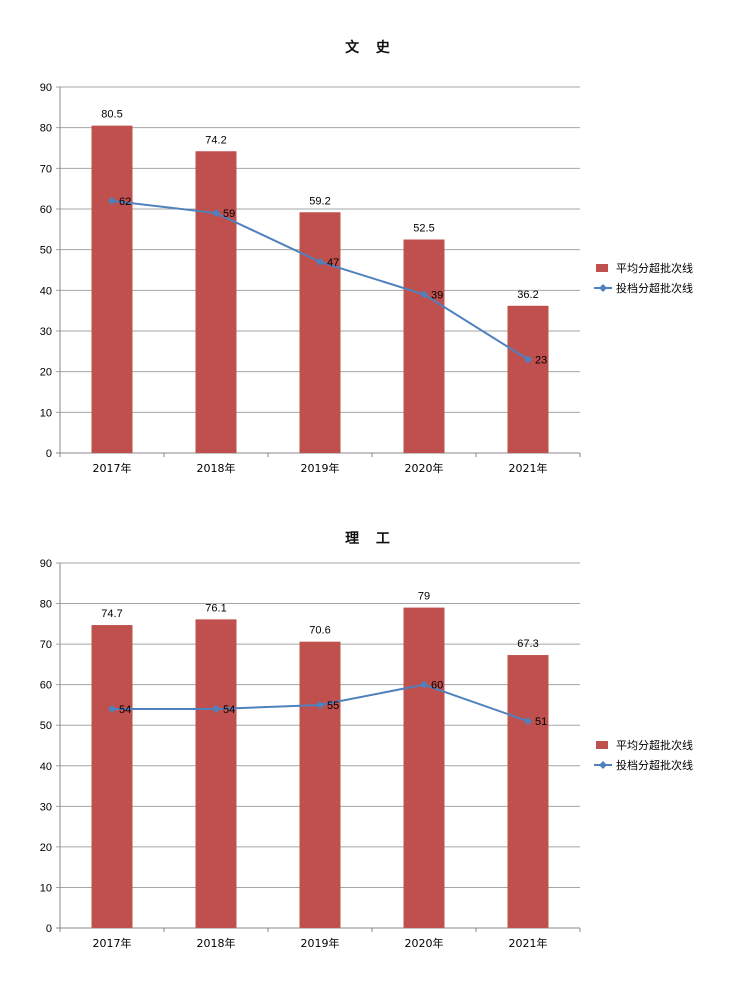  I want to click on bar-data-label: 80.5, so click(111, 115).